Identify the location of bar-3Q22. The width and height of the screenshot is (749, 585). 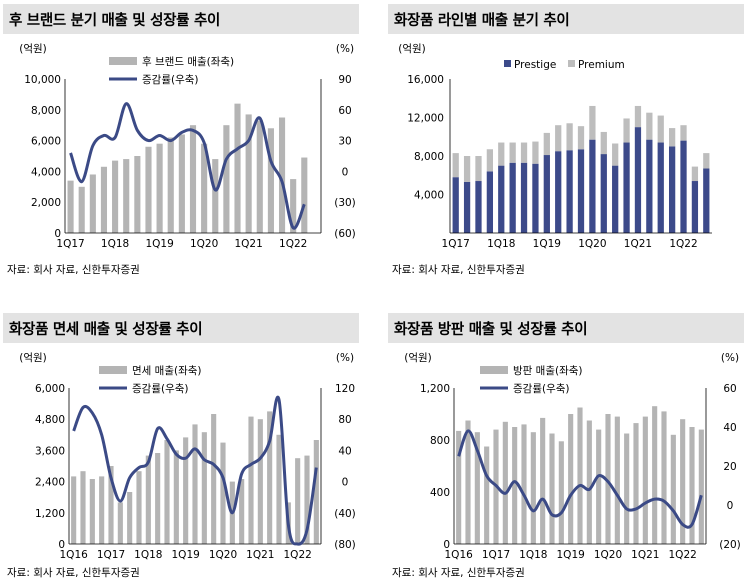
(701, 486).